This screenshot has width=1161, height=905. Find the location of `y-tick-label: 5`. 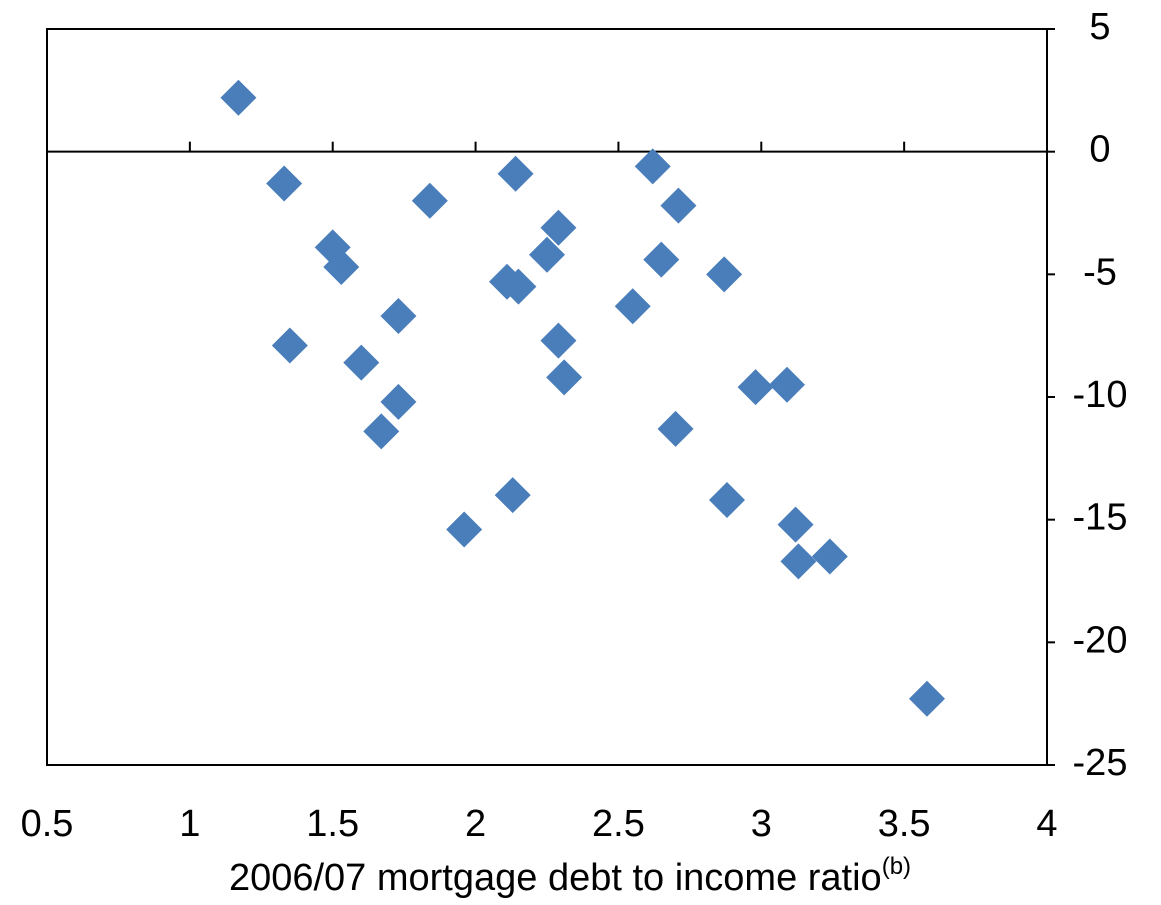

y-tick-label: 5 is located at coordinates (1099, 27).